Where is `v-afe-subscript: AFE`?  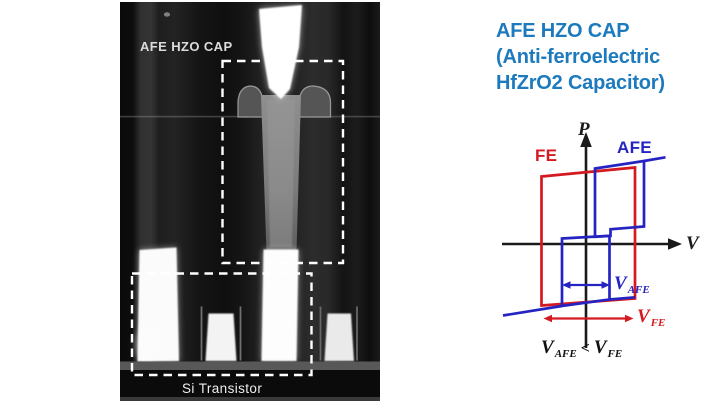 v-afe-subscript: AFE is located at coordinates (638, 290).